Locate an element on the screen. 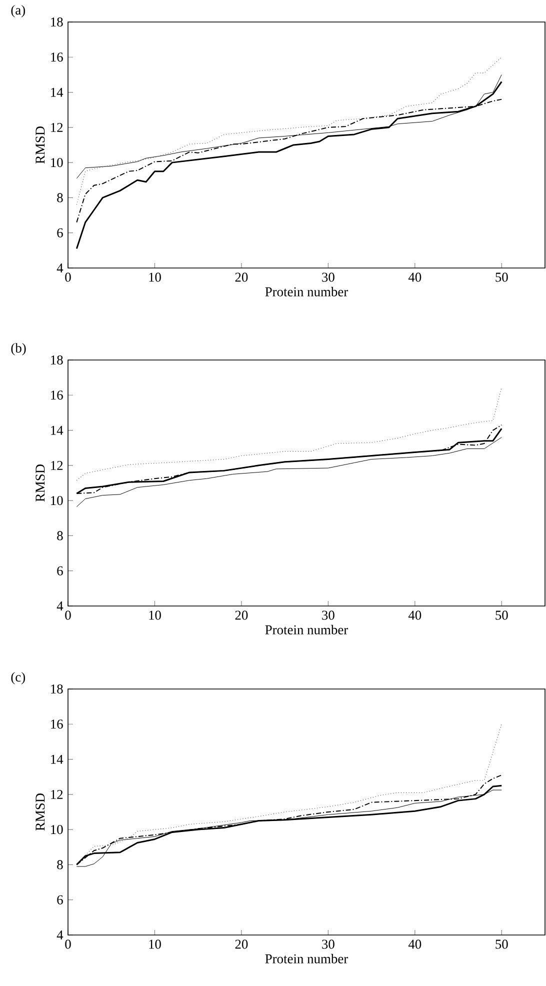 Image resolution: width=546 pixels, height=986 pixels. chart-title: (b) is located at coordinates (18, 349).